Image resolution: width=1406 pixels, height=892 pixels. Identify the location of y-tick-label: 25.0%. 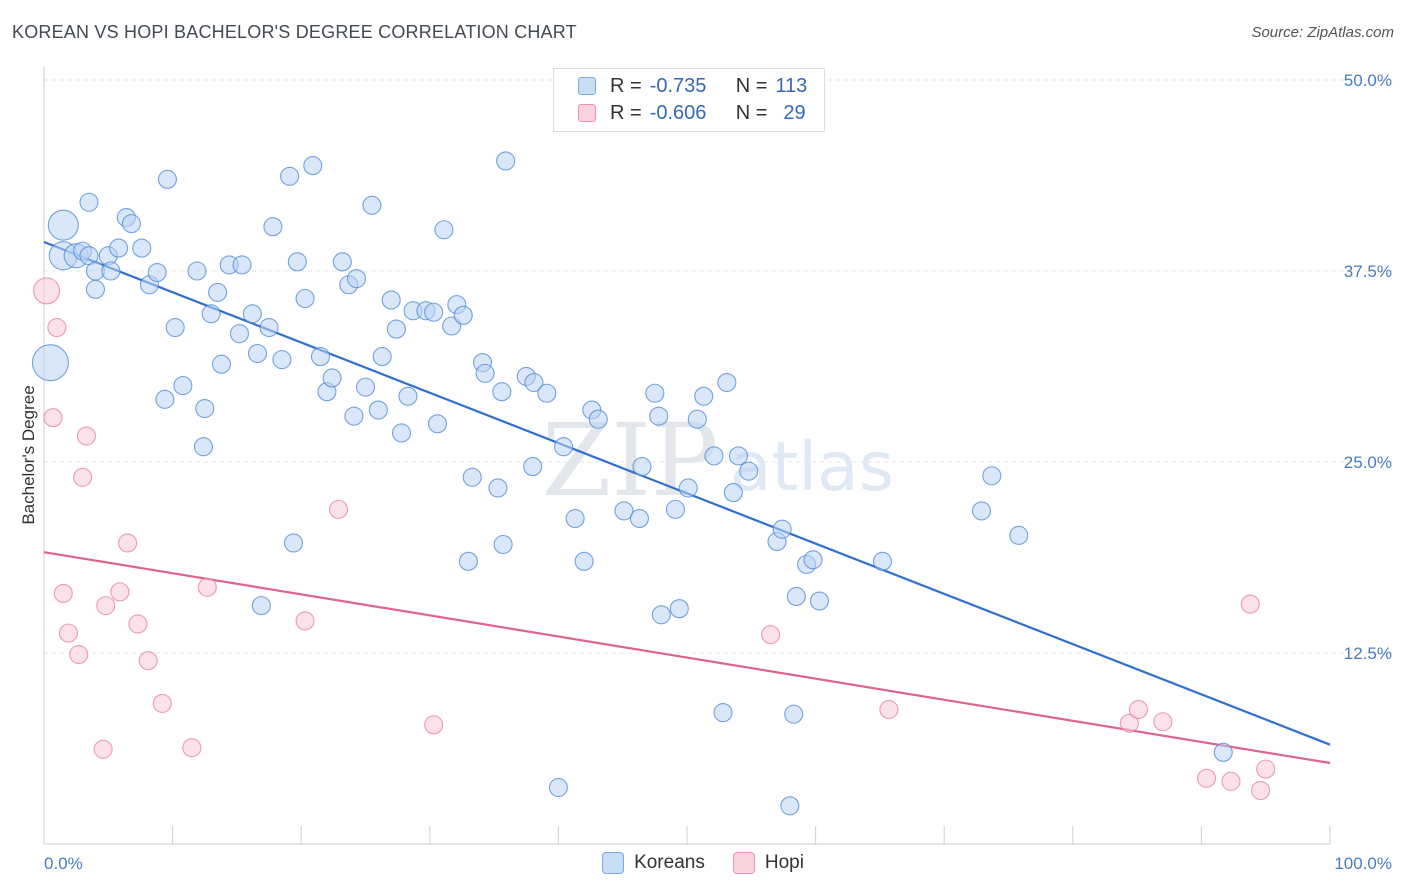
(1368, 462).